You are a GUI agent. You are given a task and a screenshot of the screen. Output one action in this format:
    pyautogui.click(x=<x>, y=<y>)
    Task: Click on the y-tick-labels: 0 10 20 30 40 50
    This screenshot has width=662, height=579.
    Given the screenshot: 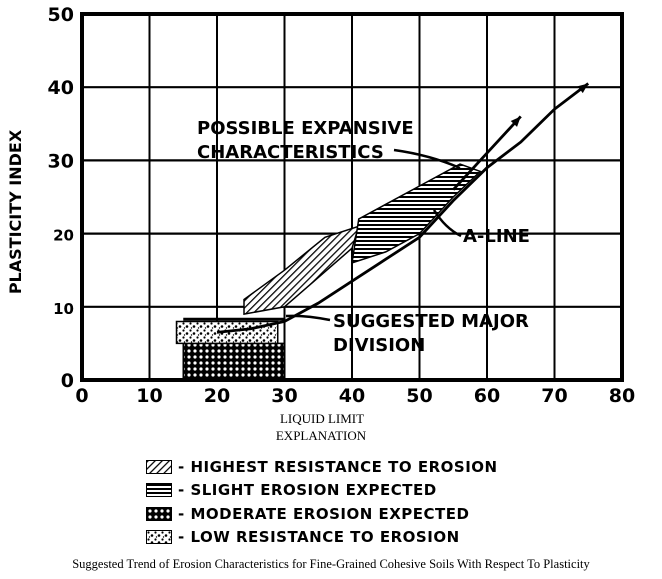 What is the action you would take?
    pyautogui.click(x=61, y=198)
    